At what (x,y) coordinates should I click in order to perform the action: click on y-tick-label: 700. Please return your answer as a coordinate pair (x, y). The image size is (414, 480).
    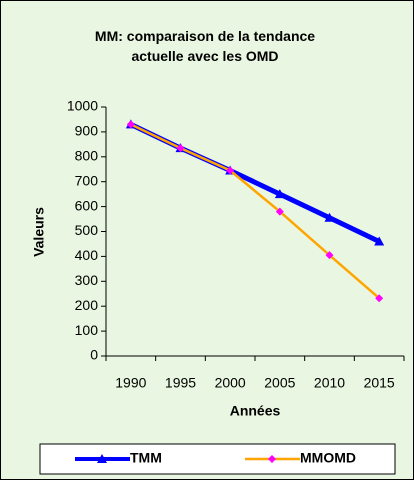
    Looking at the image, I should click on (87, 180).